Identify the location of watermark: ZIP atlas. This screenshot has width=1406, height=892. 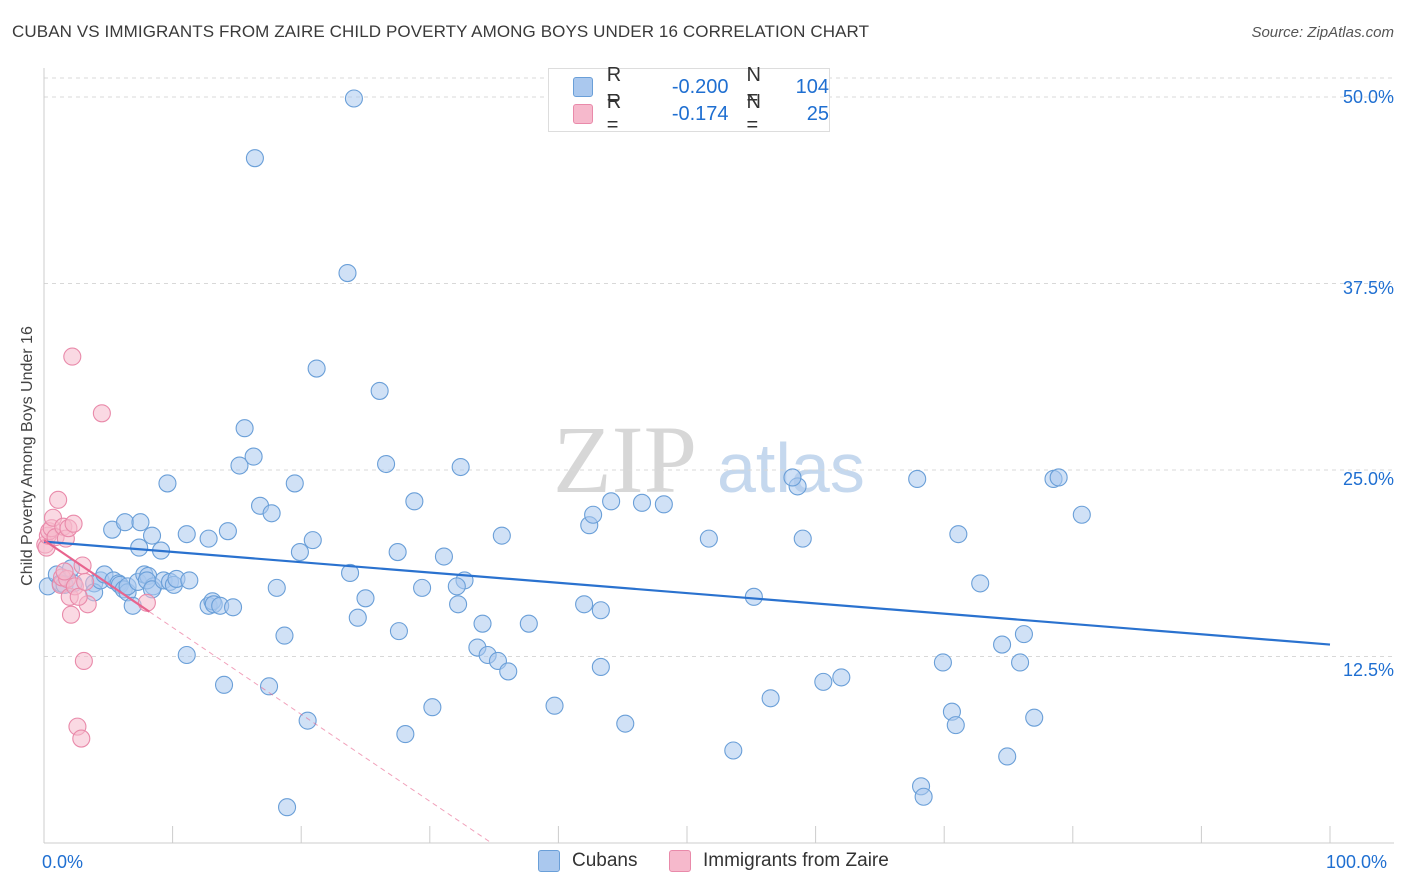
(709, 459).